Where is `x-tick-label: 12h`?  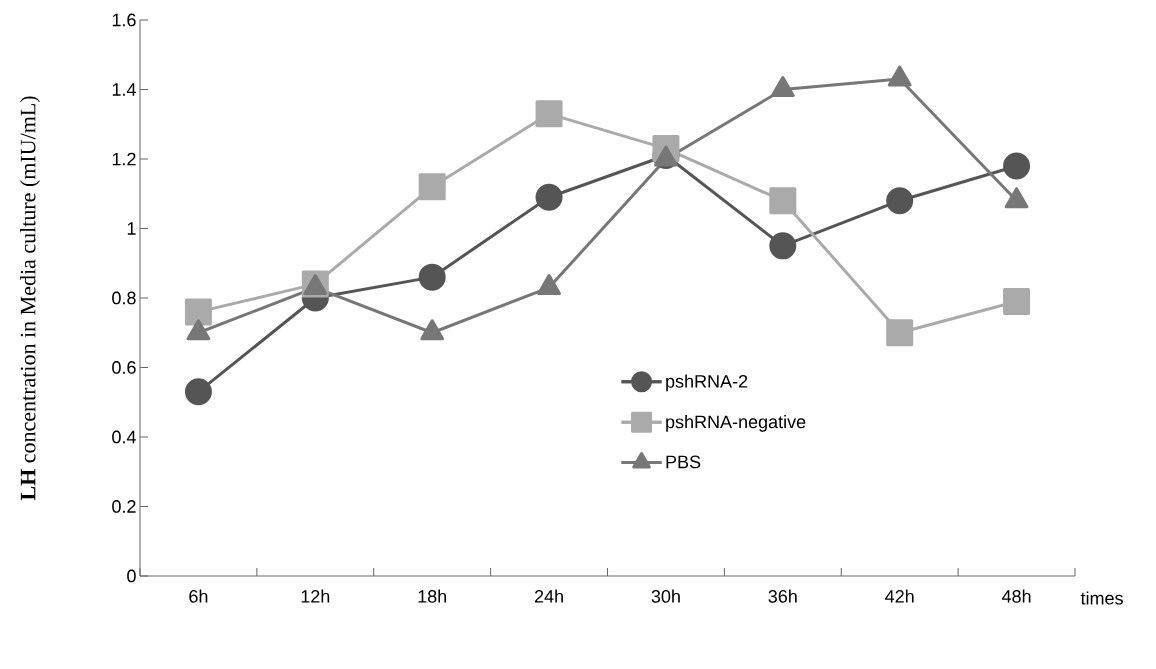 x-tick-label: 12h is located at coordinates (315, 596).